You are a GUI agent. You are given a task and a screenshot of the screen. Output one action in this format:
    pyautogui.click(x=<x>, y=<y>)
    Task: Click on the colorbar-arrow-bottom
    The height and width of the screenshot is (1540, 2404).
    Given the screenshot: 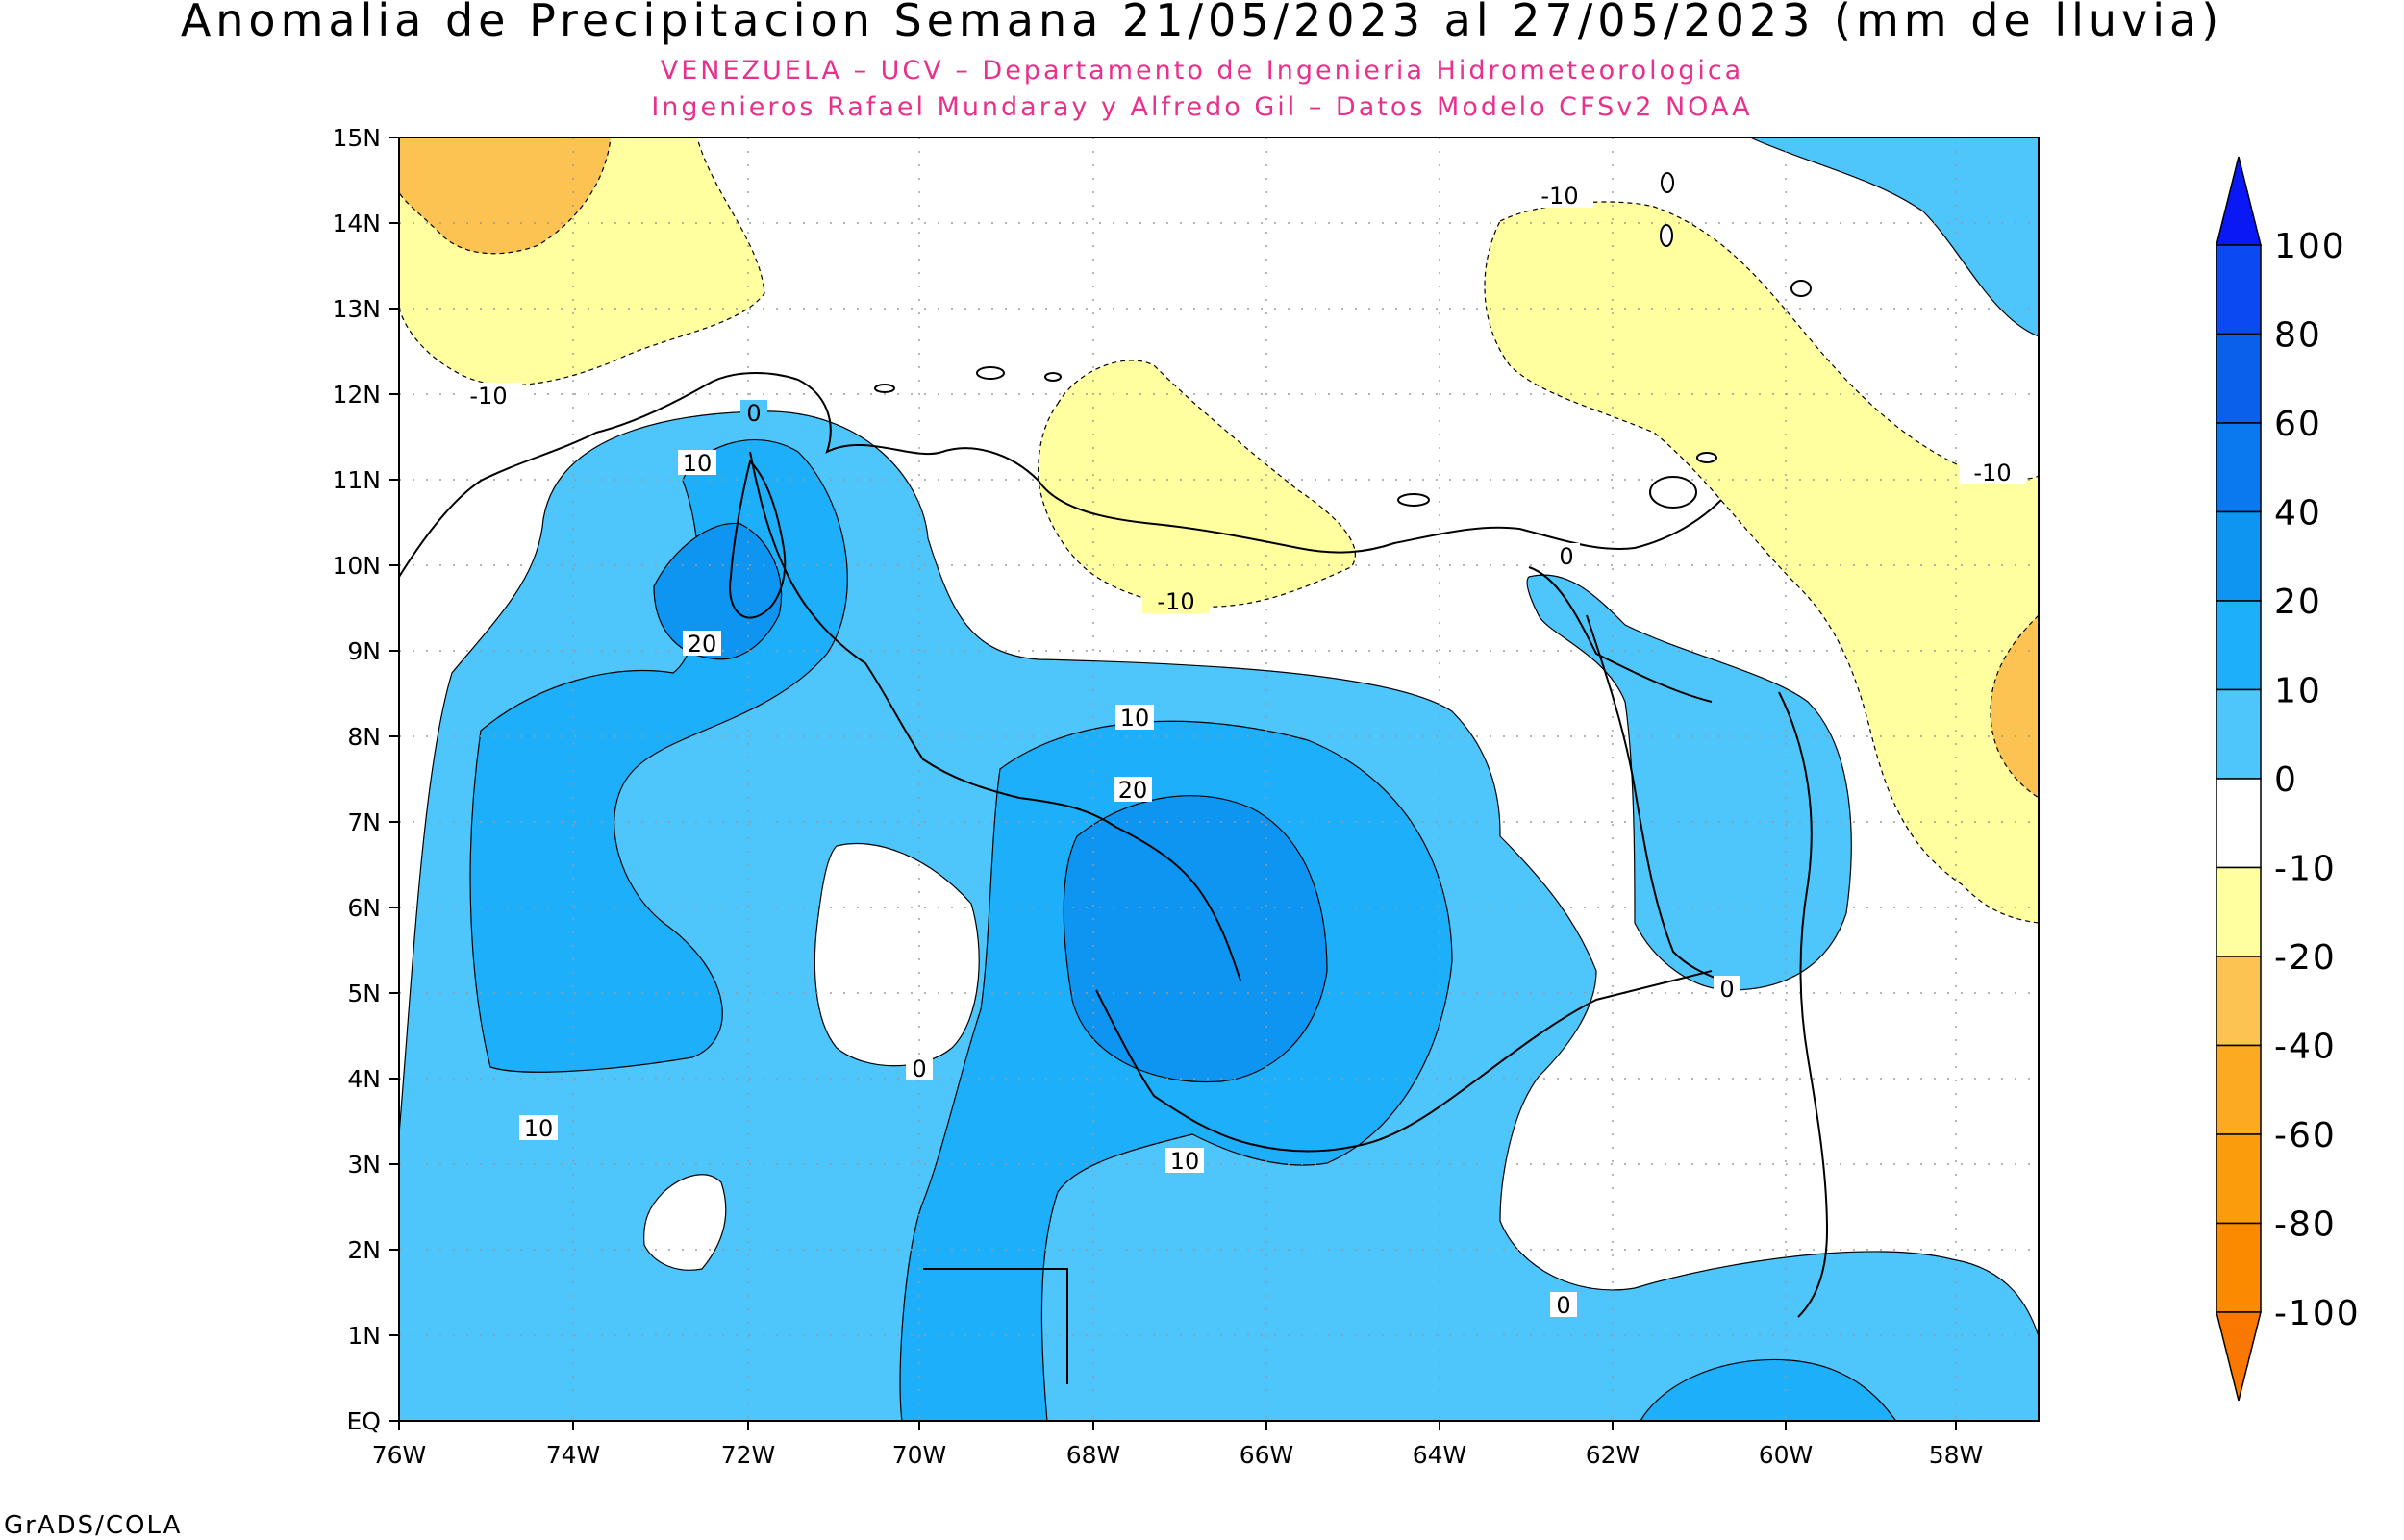 What is the action you would take?
    pyautogui.click(x=2239, y=1356)
    